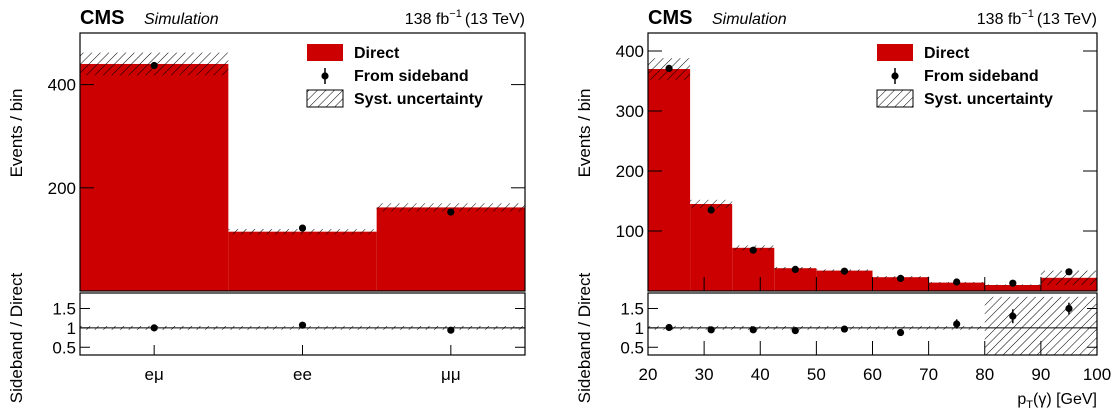  Describe the element at coordinates (630, 111) in the screenshot. I see `y-tick-label: 300` at that location.